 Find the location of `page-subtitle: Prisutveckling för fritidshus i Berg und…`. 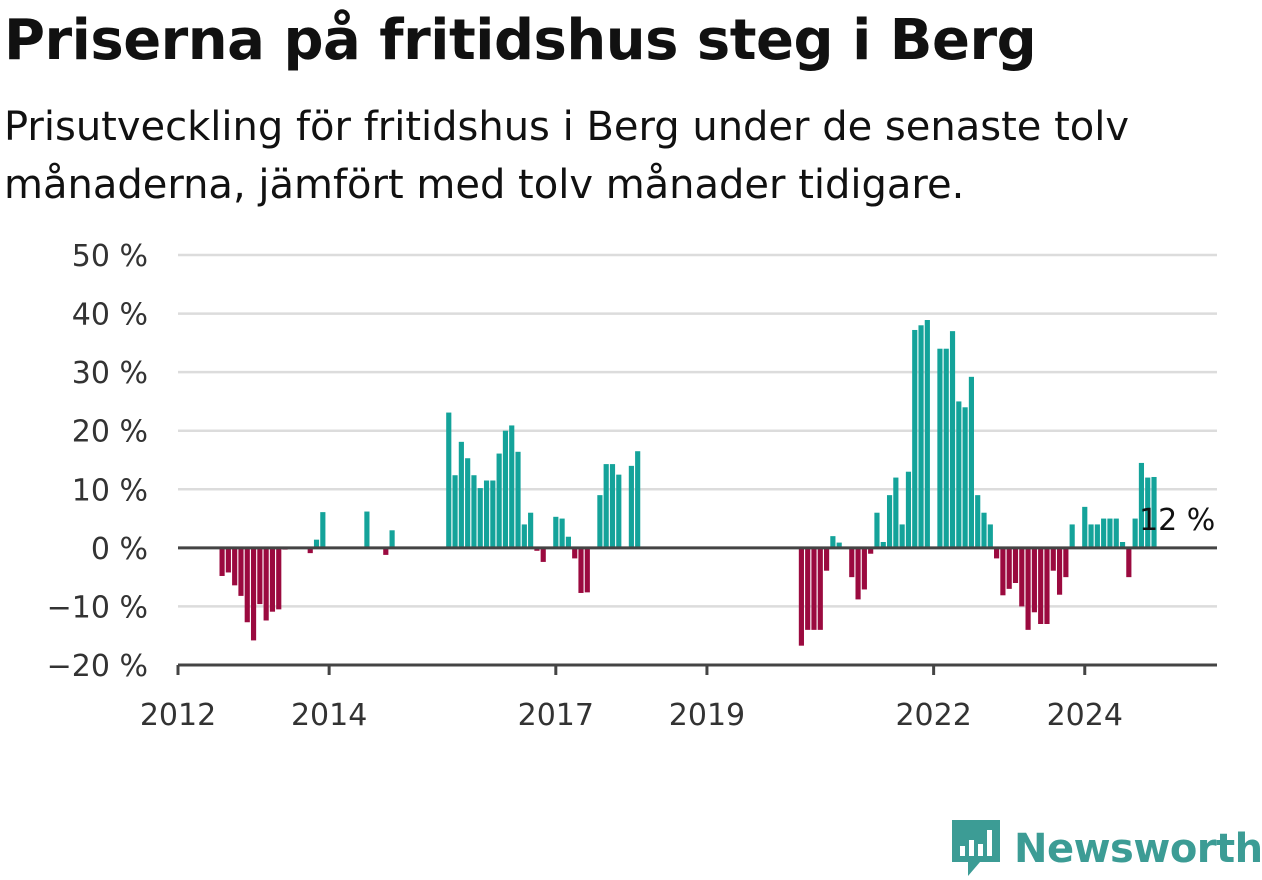

page-subtitle: Prisutveckling för fritidshus i Berg und… is located at coordinates (567, 156).